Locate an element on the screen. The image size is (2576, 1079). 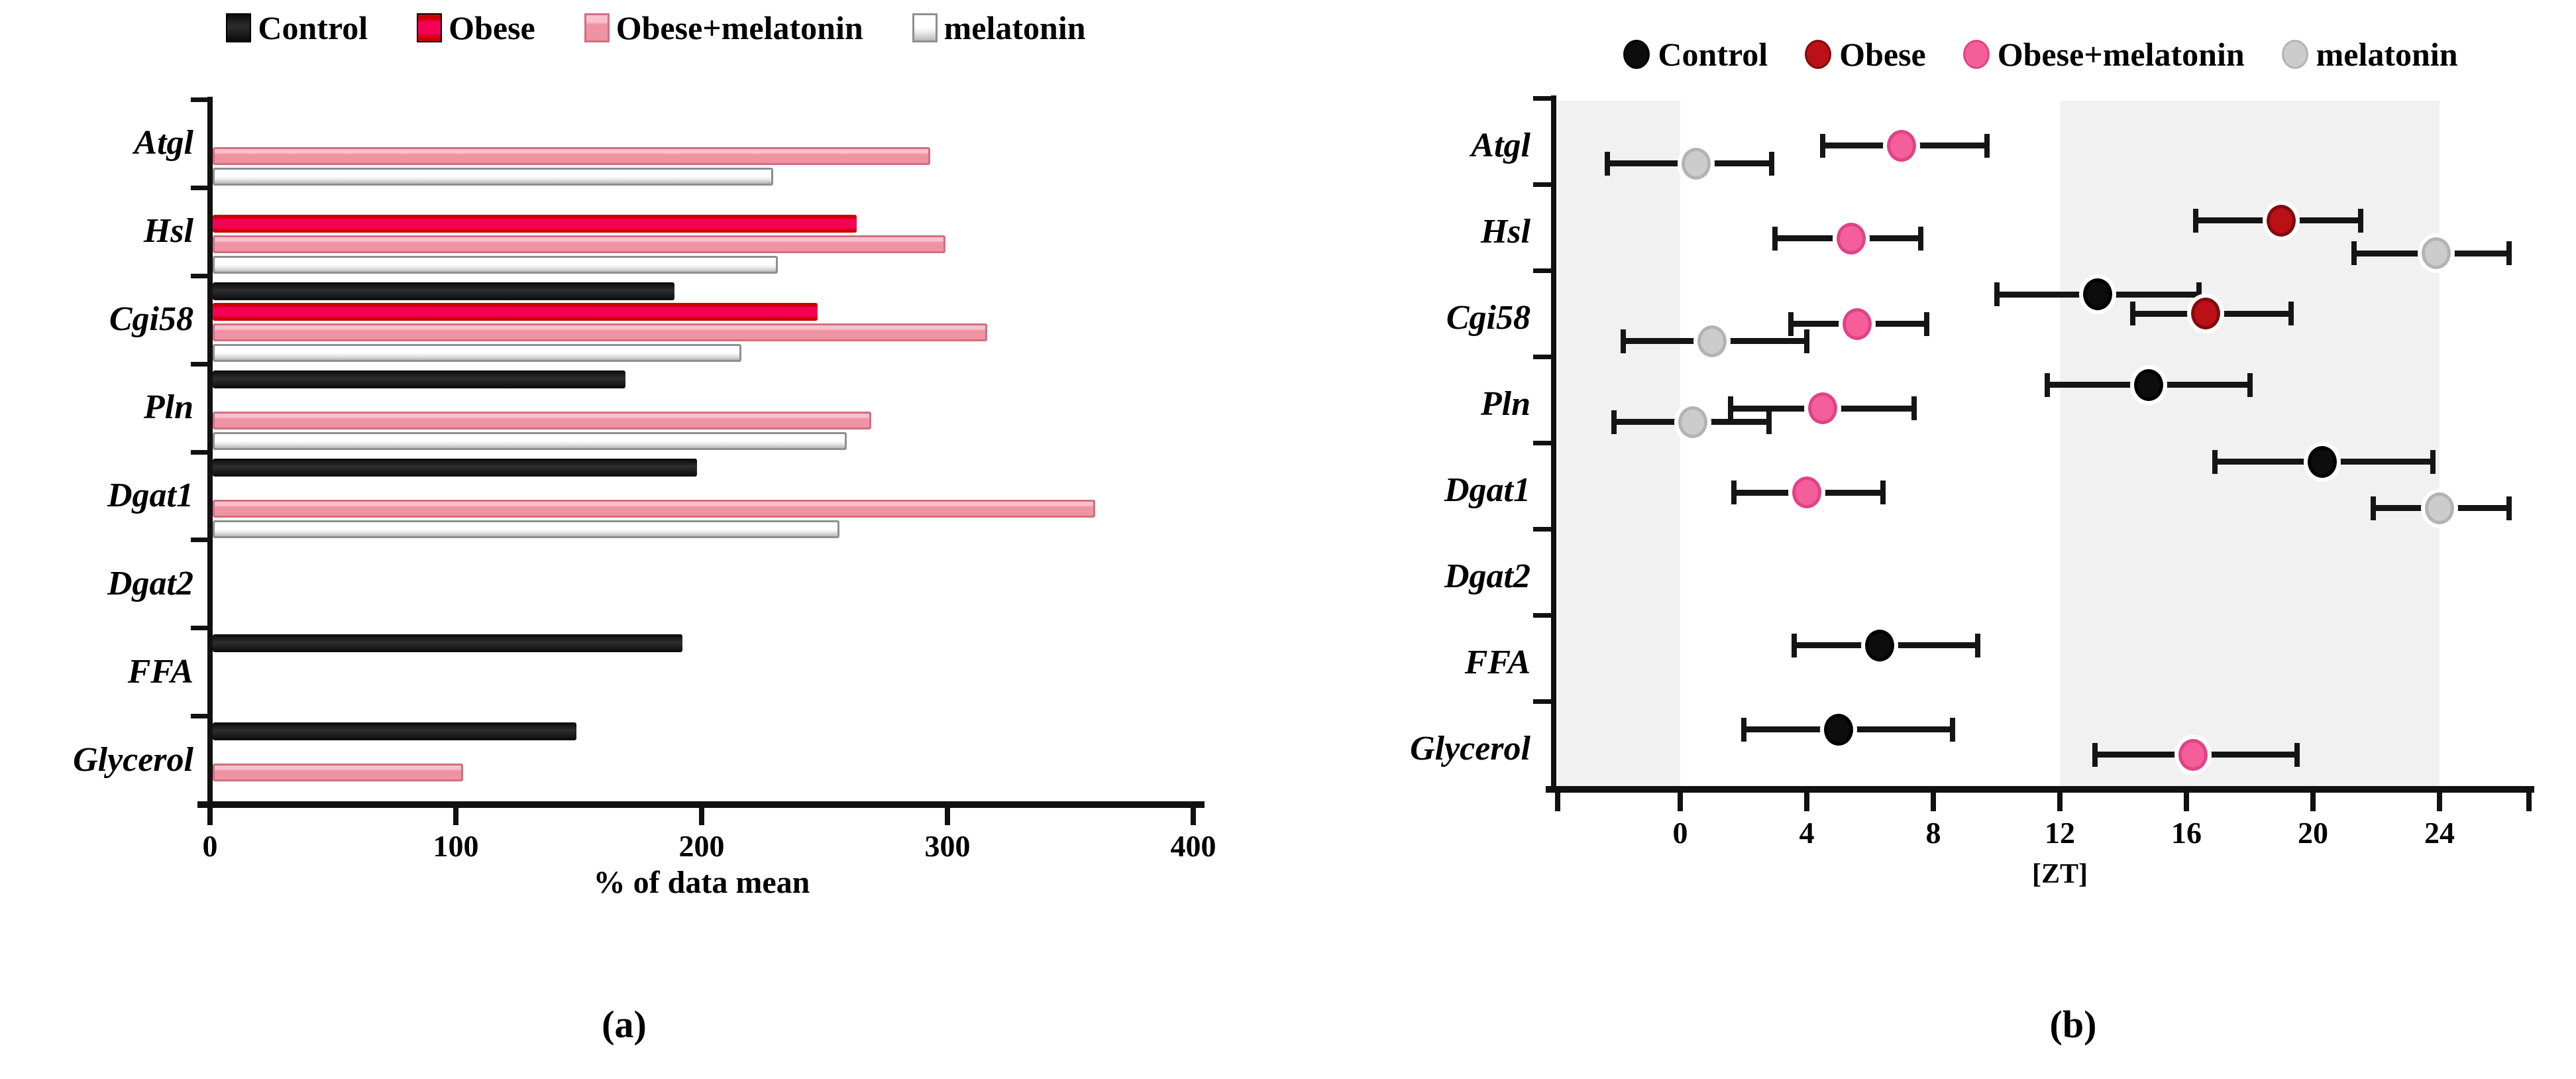
gene-label-b-Cgi58: Cgi58 is located at coordinates (1488, 317).